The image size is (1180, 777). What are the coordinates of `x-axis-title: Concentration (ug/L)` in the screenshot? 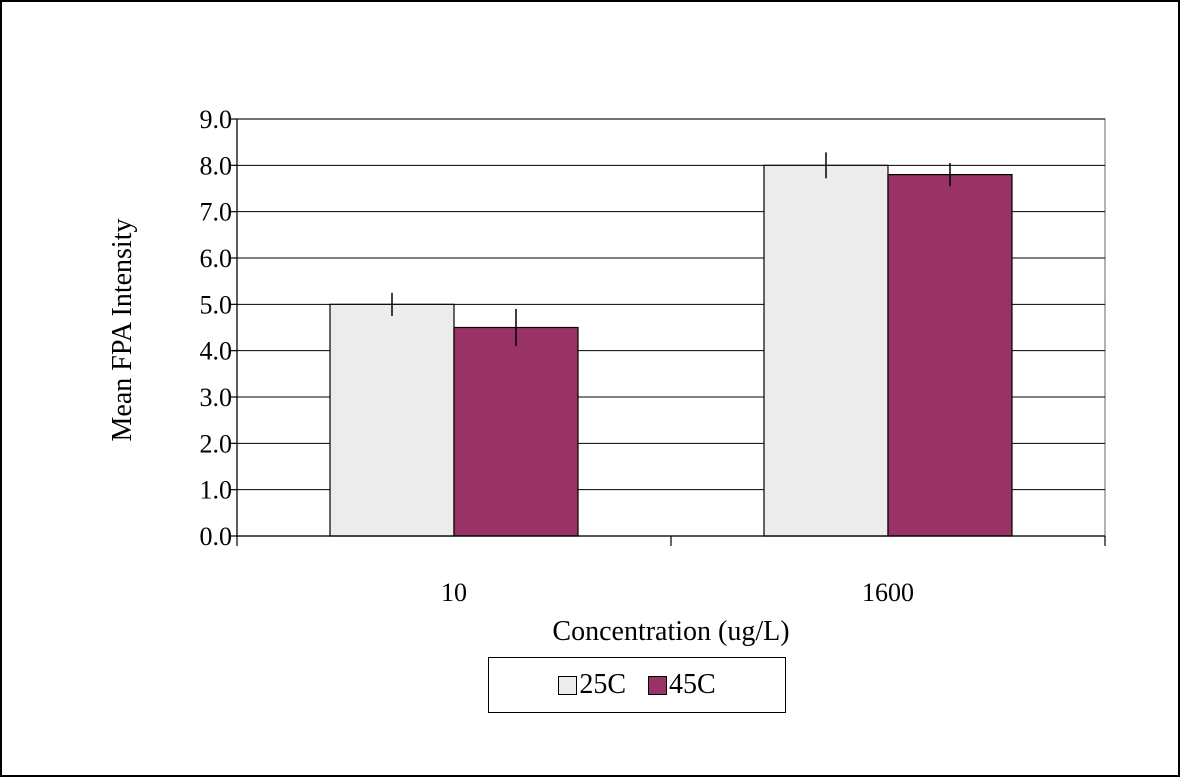 It's located at (670, 631).